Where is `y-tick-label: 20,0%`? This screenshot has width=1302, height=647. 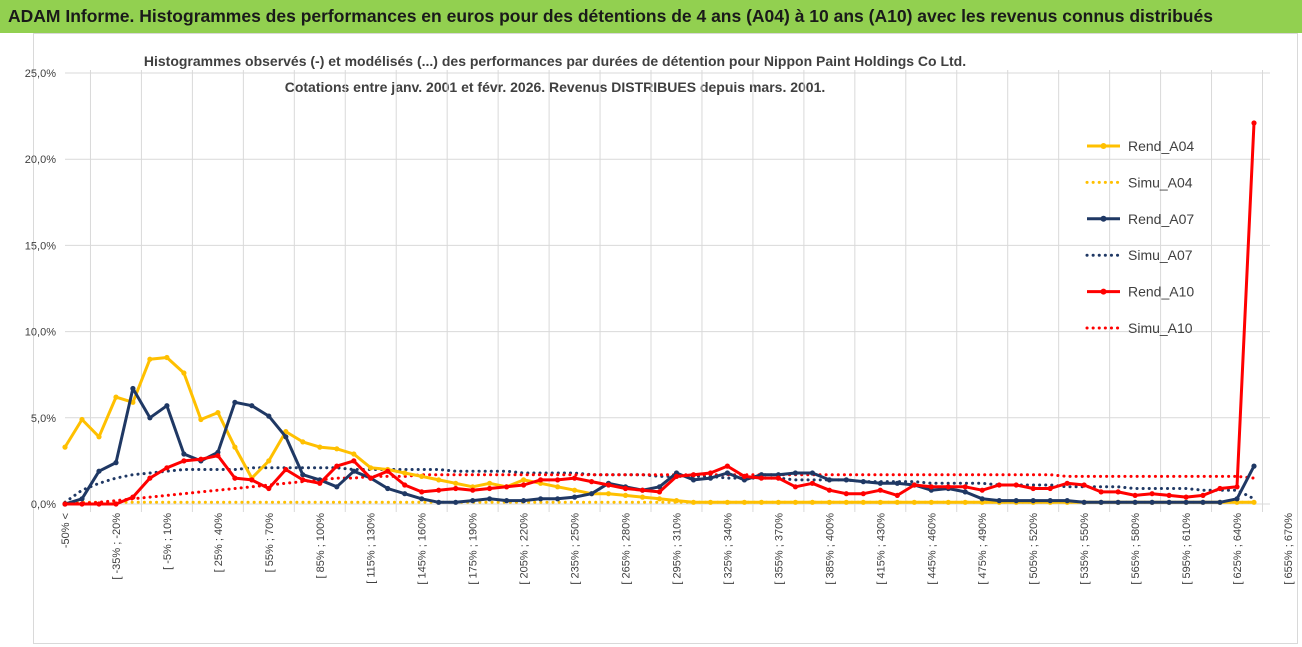 y-tick-label: 20,0% is located at coordinates (40, 160).